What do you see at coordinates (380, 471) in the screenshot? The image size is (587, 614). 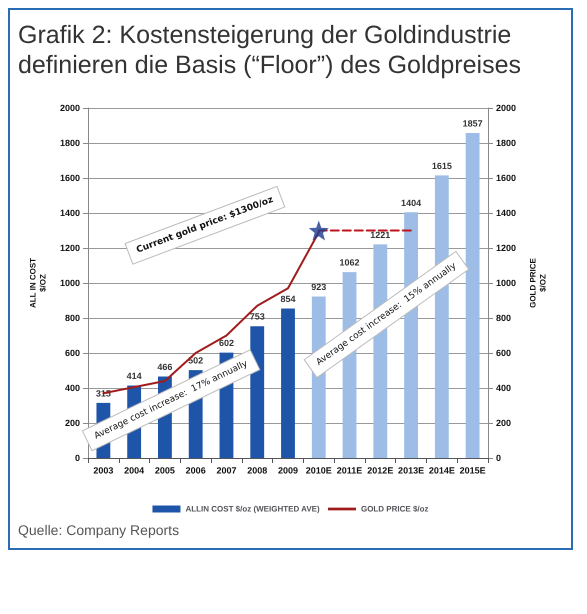 I see `x-tick-label: 2012E` at bounding box center [380, 471].